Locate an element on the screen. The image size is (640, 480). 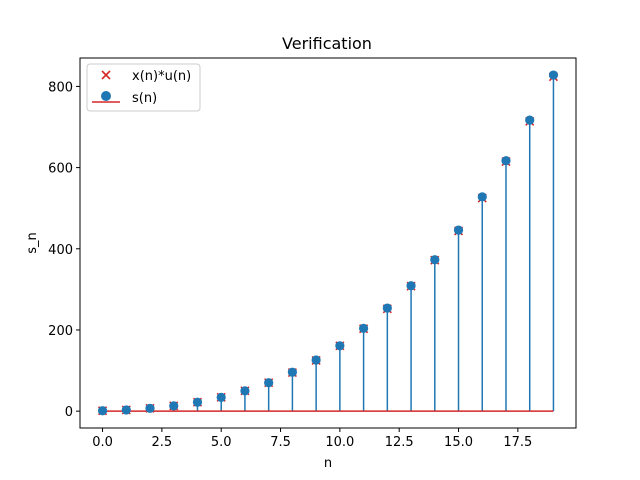
legend-box is located at coordinates (143, 87).